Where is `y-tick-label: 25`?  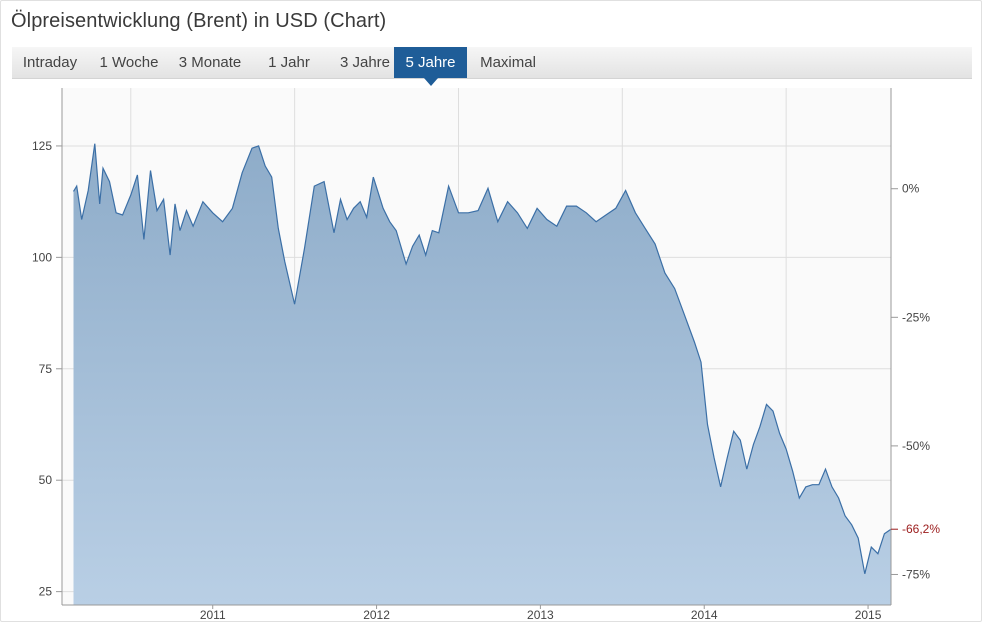 y-tick-label: 25 is located at coordinates (46, 592).